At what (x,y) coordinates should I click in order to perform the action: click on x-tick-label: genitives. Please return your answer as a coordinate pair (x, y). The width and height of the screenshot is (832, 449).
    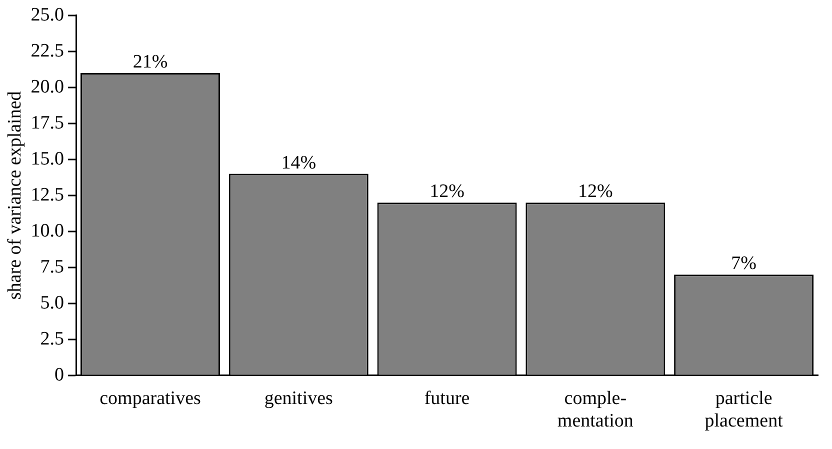
    Looking at the image, I should click on (298, 398).